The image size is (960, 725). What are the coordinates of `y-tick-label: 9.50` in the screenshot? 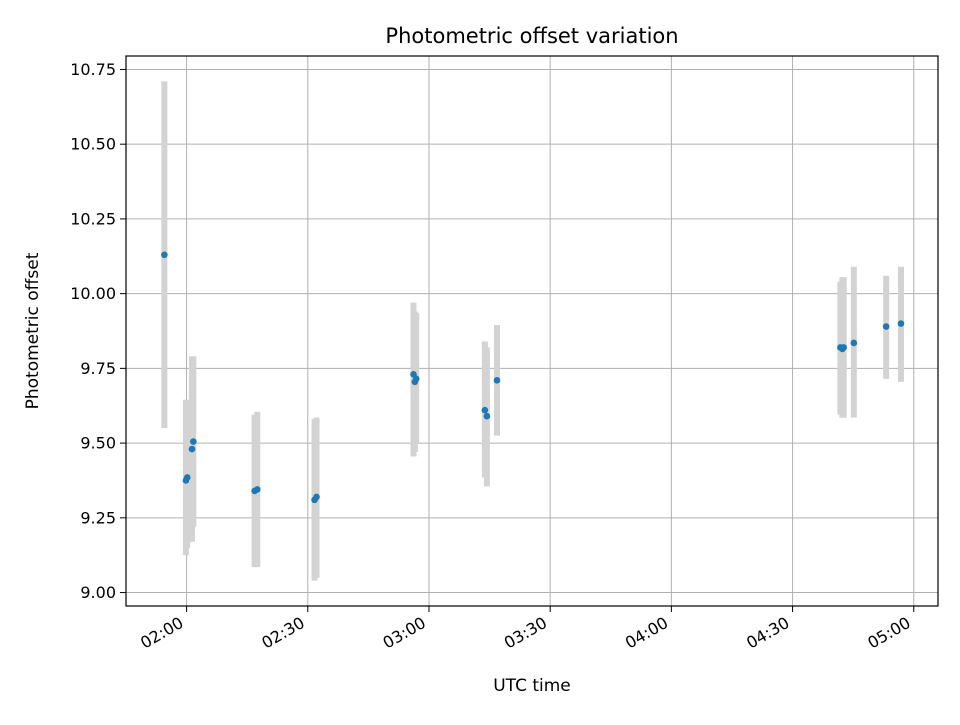 It's located at (98, 443).